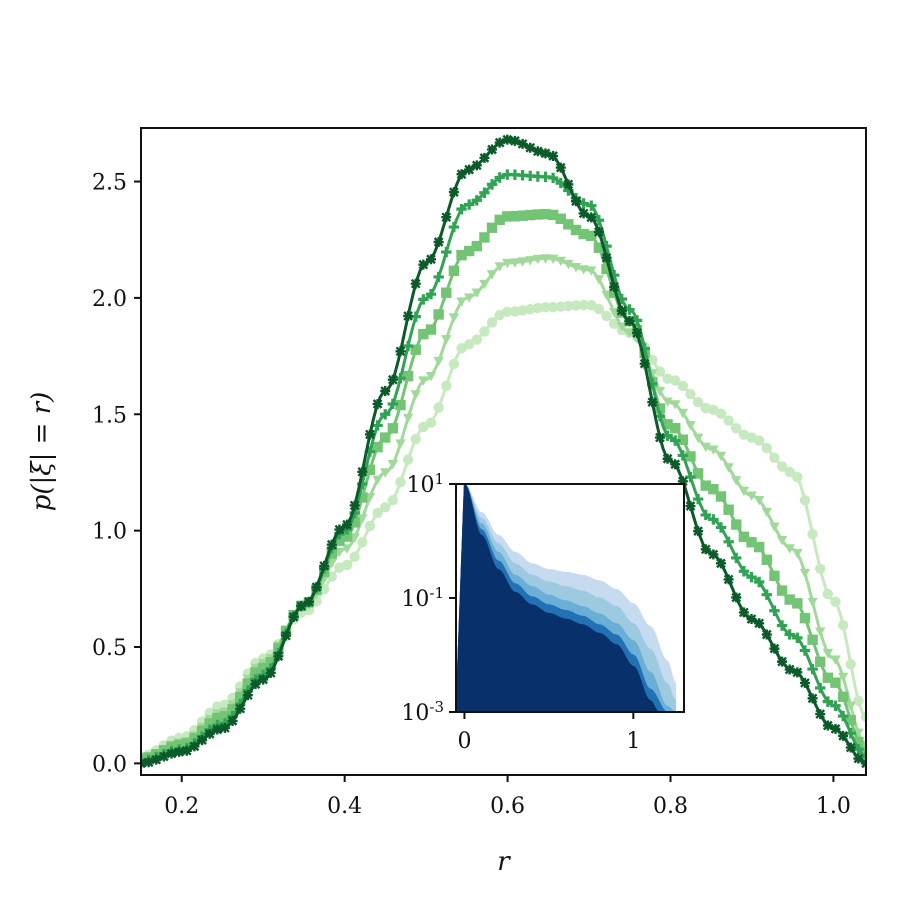 Image resolution: width=913 pixels, height=913 pixels. Describe the element at coordinates (181, 806) in the screenshot. I see `x-tick-label: 0.2` at that location.